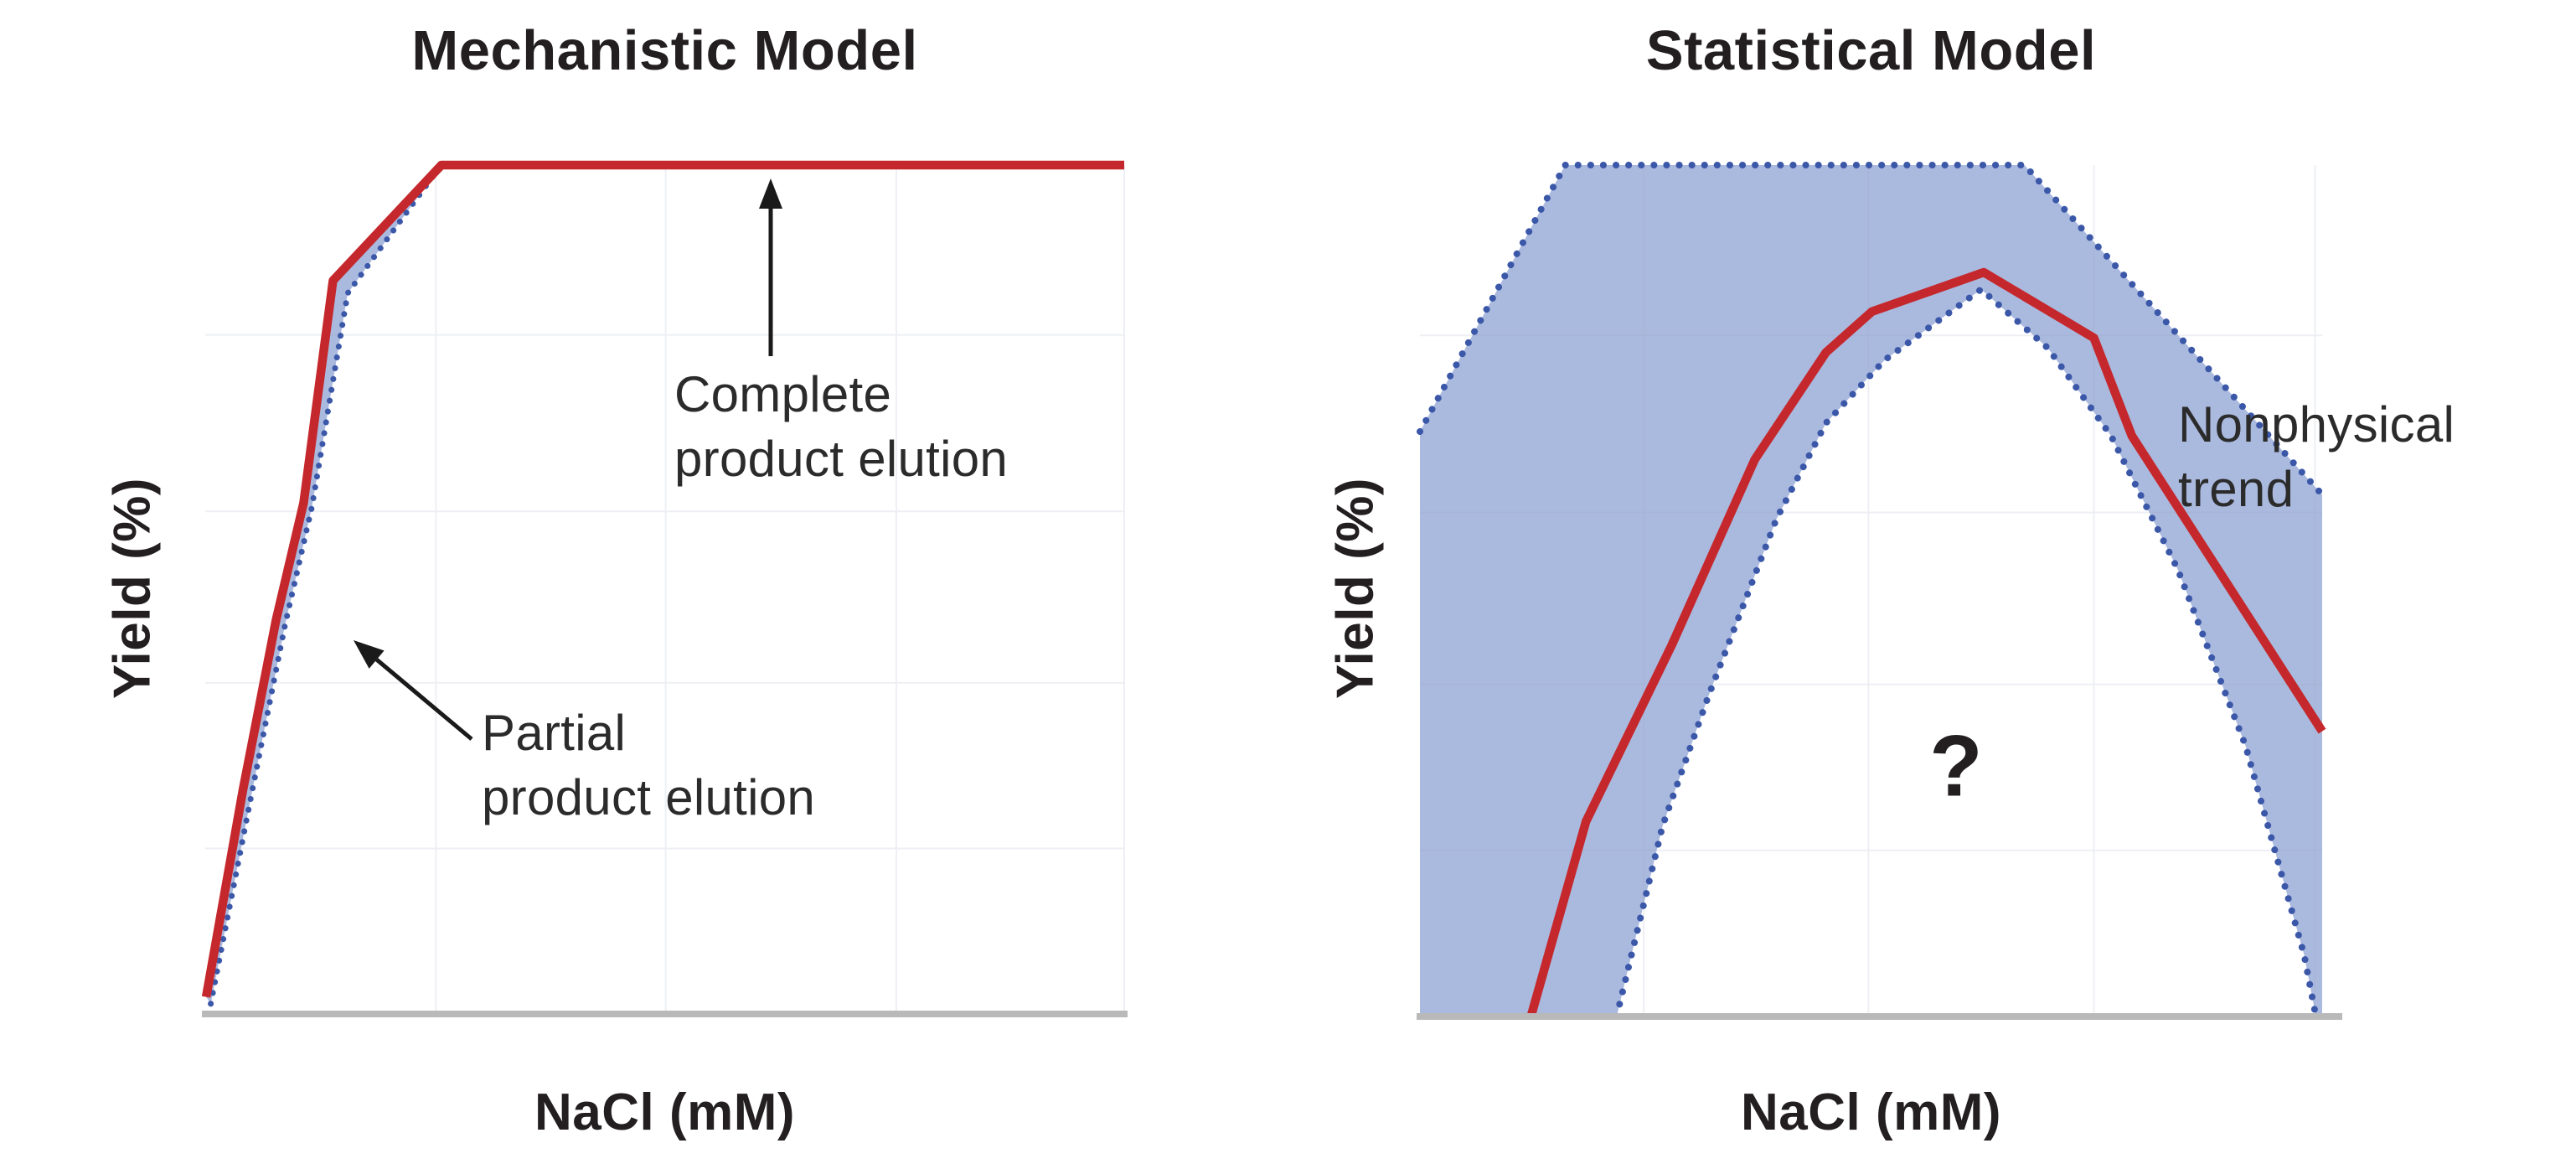 This screenshot has width=2576, height=1169. What do you see at coordinates (841, 426) in the screenshot?
I see `annotation-complete-product-elution: Complete product elution` at bounding box center [841, 426].